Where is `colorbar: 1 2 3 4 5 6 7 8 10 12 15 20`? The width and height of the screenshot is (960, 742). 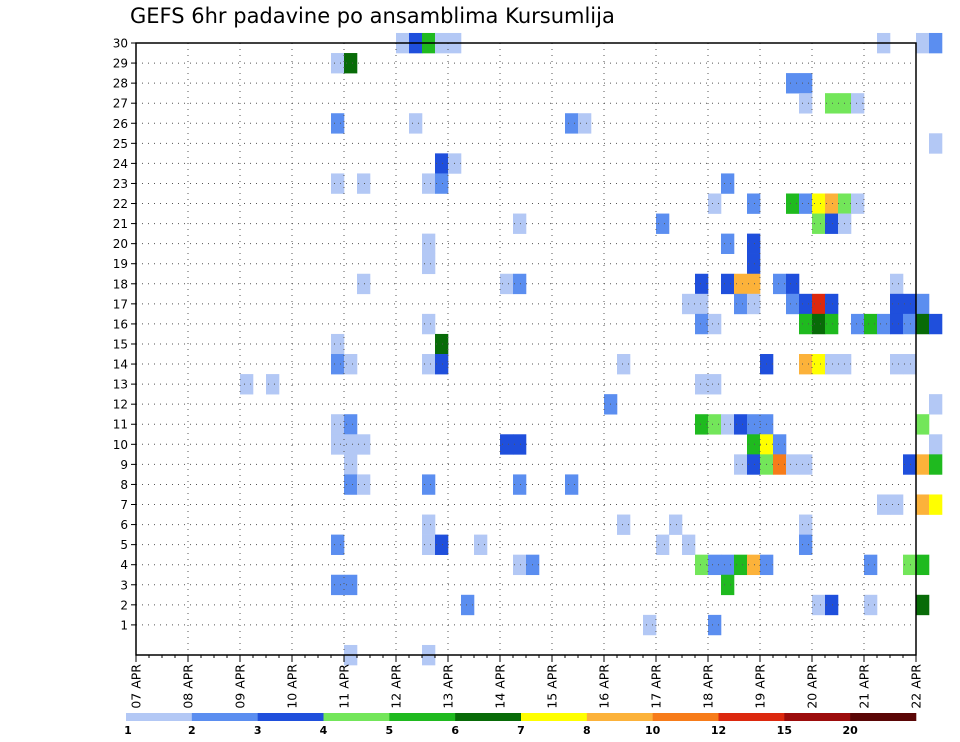
colorbar: 1 2 3 4 5 6 7 8 10 12 15 20 is located at coordinates (520, 725).